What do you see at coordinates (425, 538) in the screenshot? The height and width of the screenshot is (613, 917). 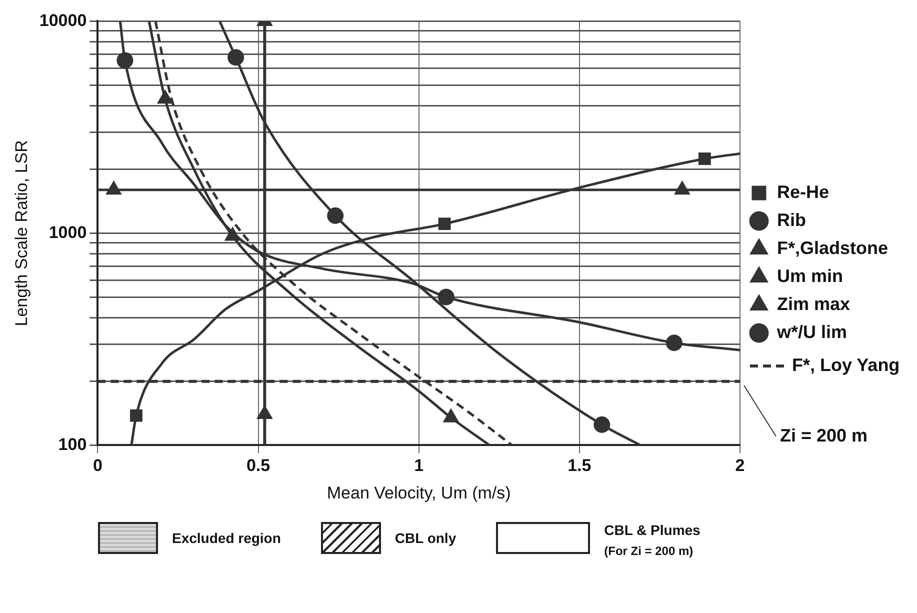 I see `text: CBL only` at bounding box center [425, 538].